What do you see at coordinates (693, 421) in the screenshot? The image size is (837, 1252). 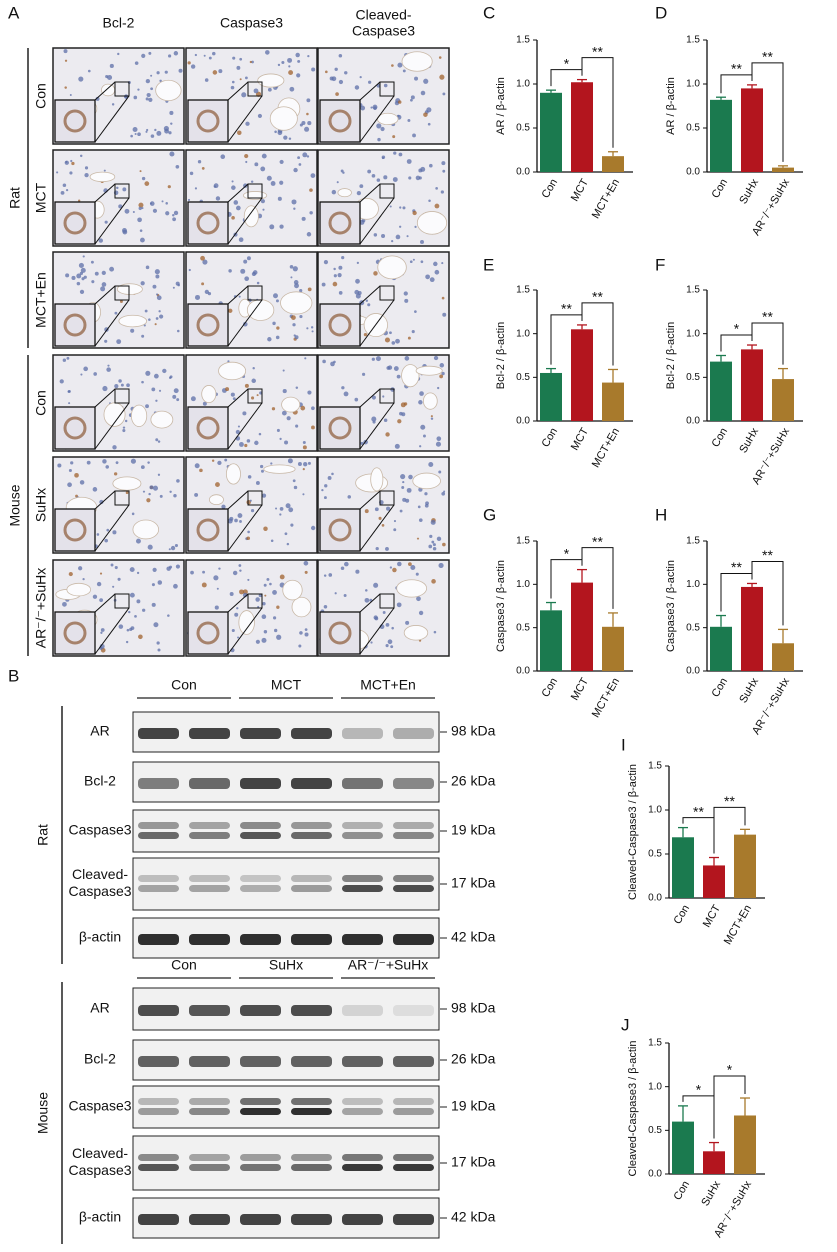 I see `y-tick-label: 0.0` at bounding box center [693, 421].